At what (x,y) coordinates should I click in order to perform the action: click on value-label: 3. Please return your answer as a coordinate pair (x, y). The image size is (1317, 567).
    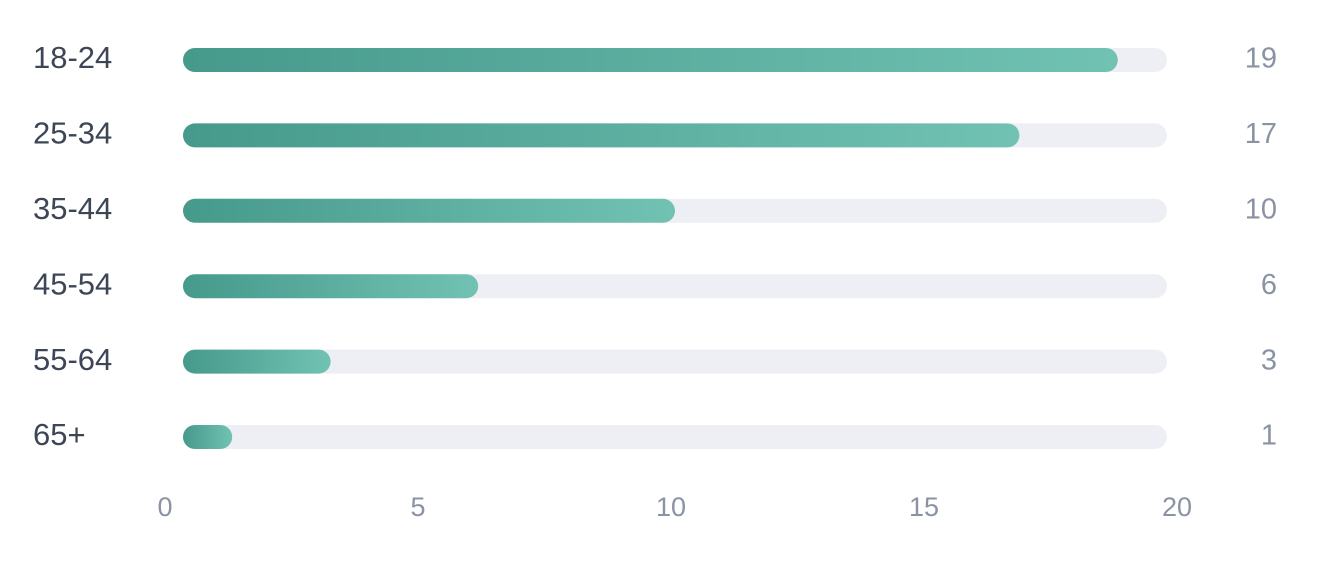
    Looking at the image, I should click on (1269, 360).